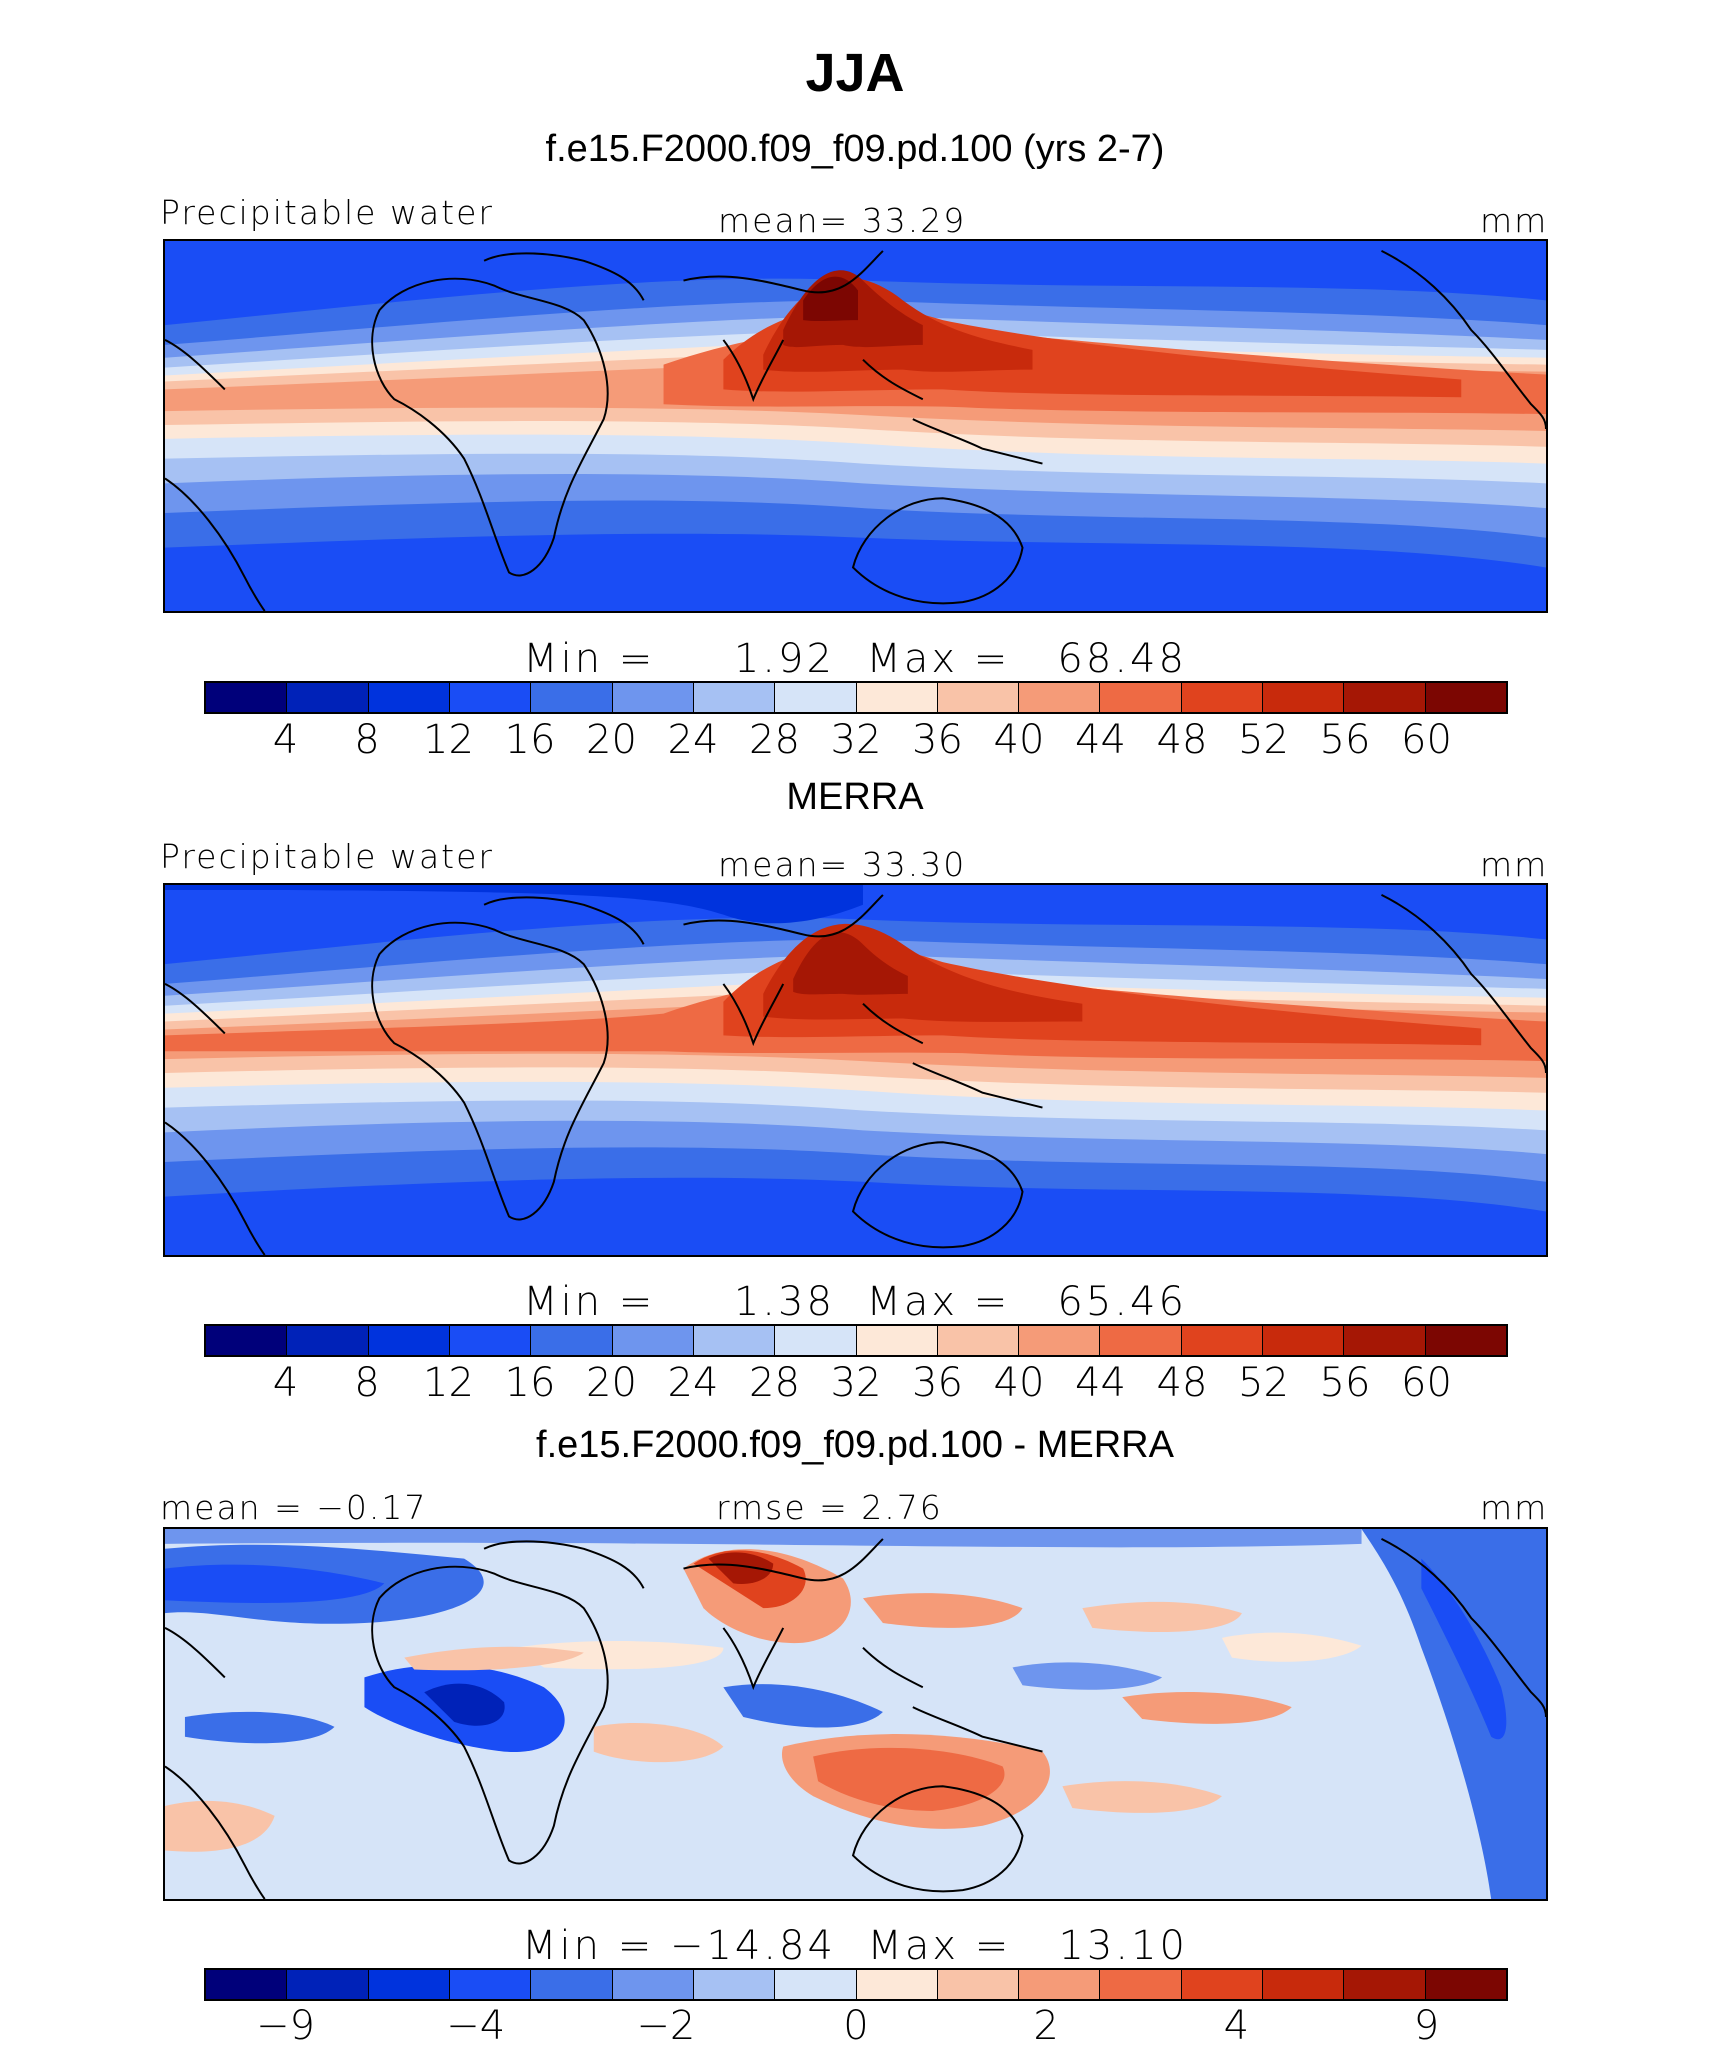  Describe the element at coordinates (855, 1946) in the screenshot. I see `panel3-minmax: Min = −14.84 Max = 13.10` at that location.